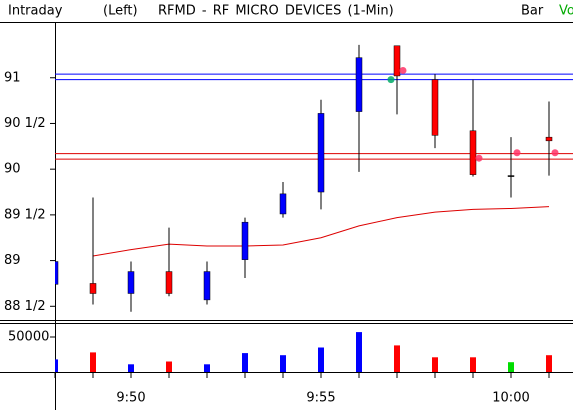  I want to click on x-tick-label: 9:50, so click(130, 398).